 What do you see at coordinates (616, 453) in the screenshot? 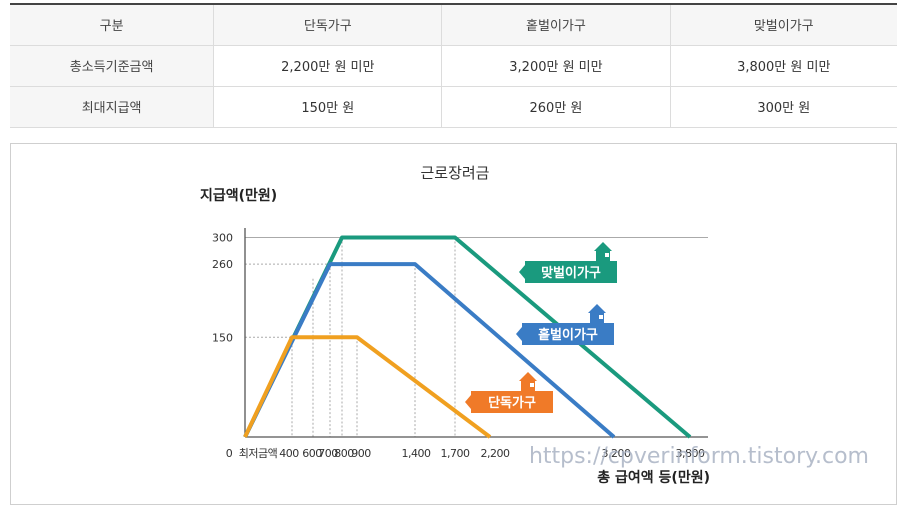
I see `x-tick-label: 3,200` at bounding box center [616, 453].